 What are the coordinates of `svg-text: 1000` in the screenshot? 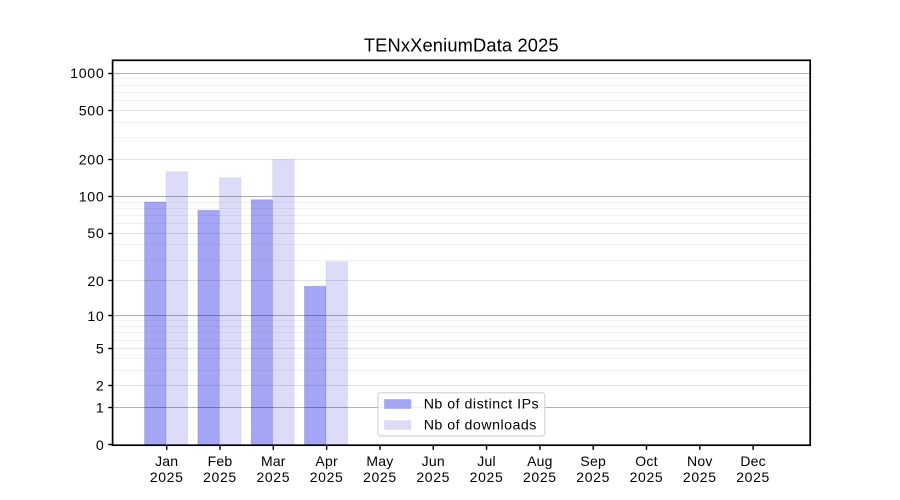 It's located at (87, 74).